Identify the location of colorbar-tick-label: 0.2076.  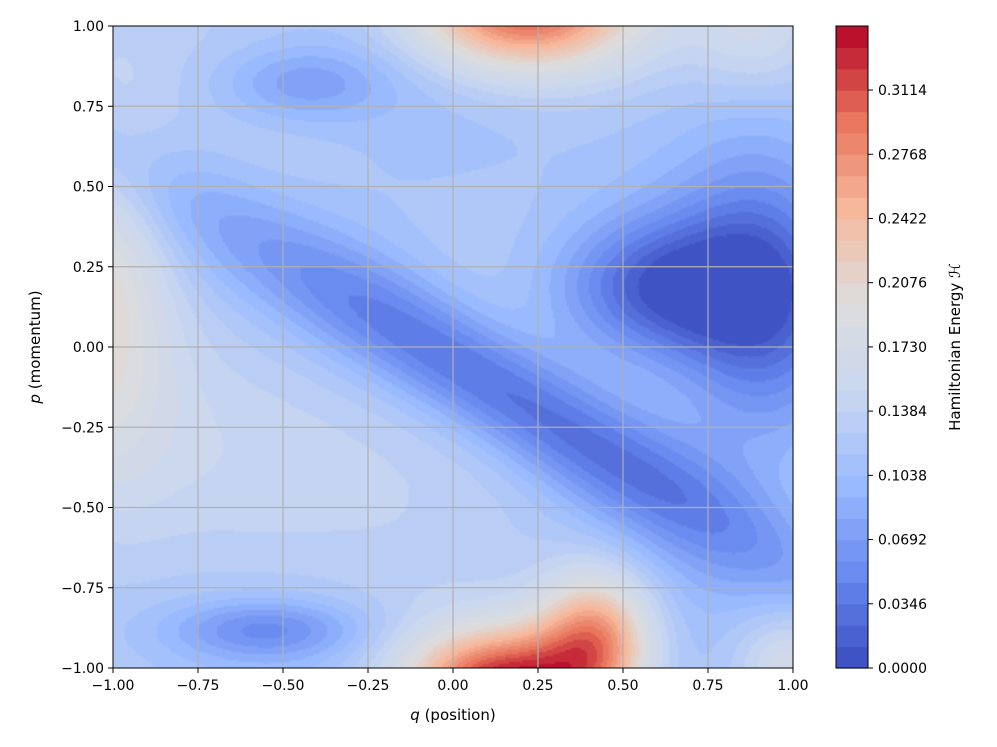
(902, 284).